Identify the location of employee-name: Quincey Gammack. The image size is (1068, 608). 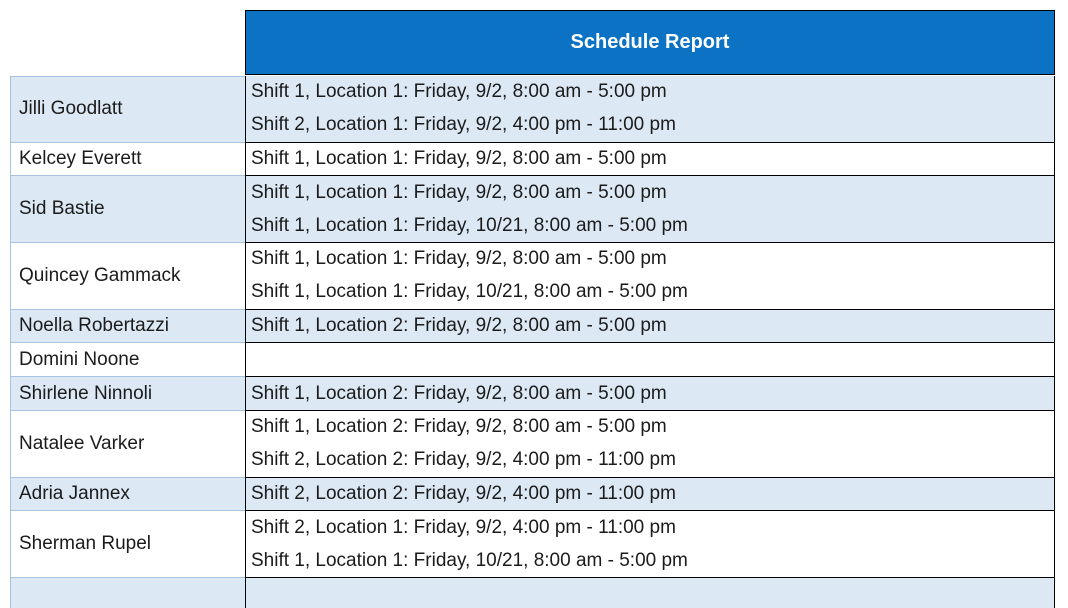
(100, 275).